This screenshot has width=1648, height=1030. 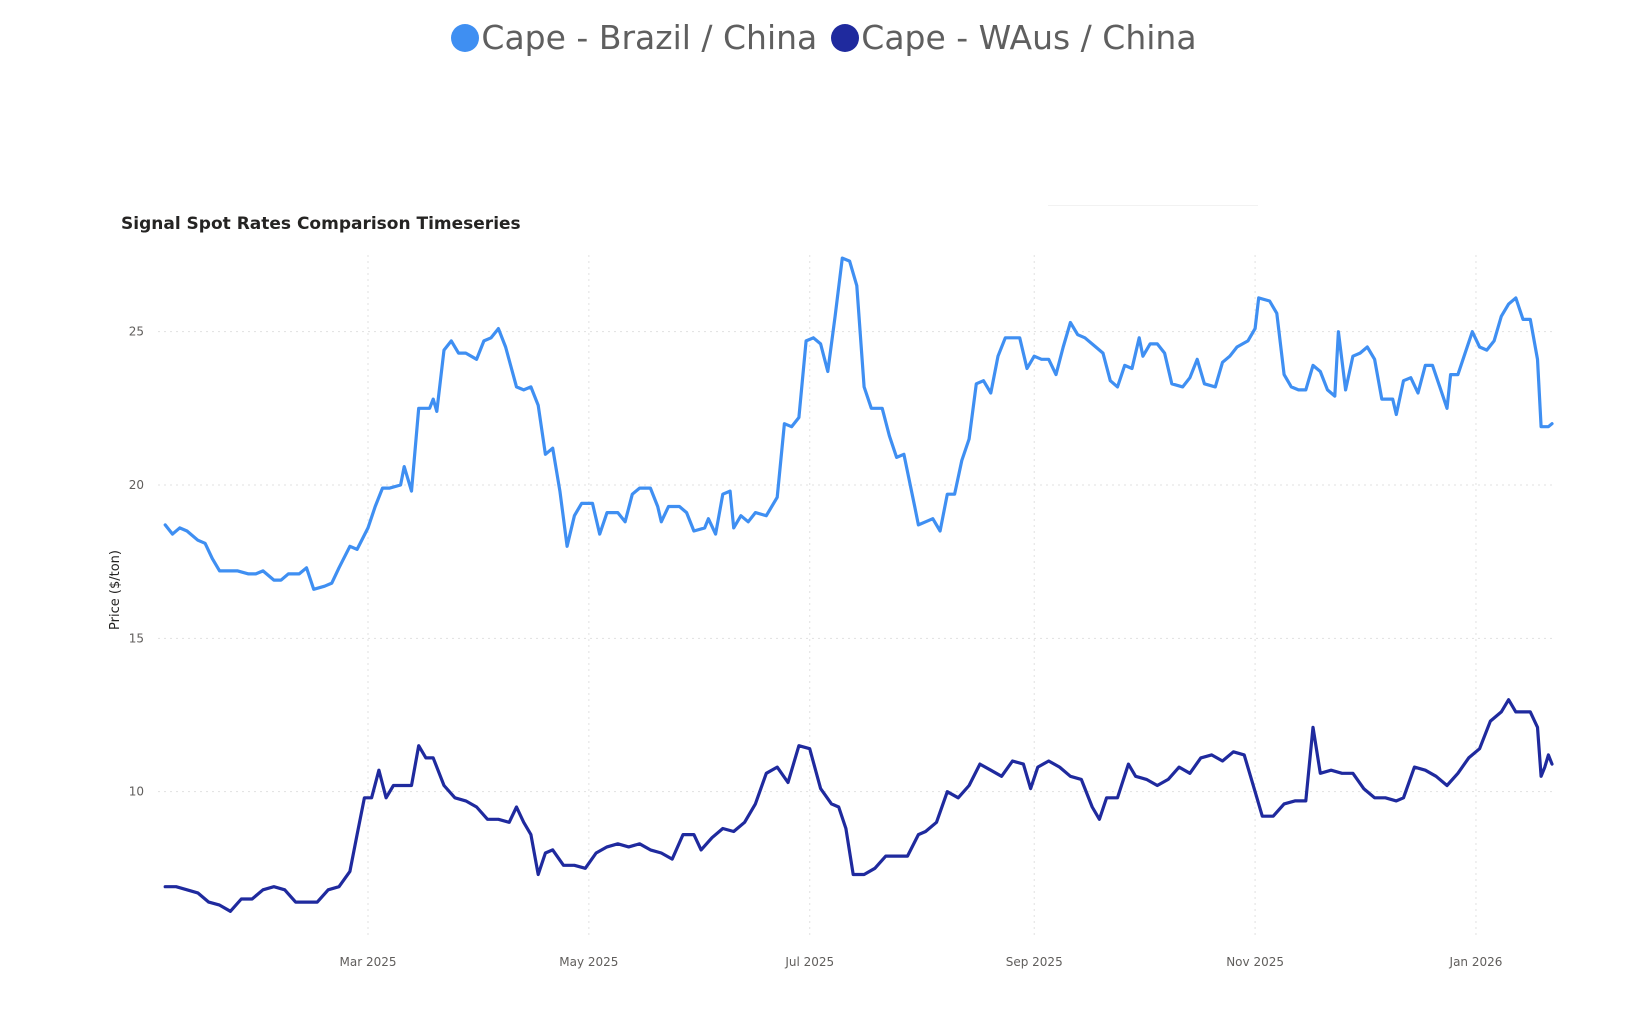 What do you see at coordinates (368, 962) in the screenshot?
I see `x-tick-label: Mar 2025` at bounding box center [368, 962].